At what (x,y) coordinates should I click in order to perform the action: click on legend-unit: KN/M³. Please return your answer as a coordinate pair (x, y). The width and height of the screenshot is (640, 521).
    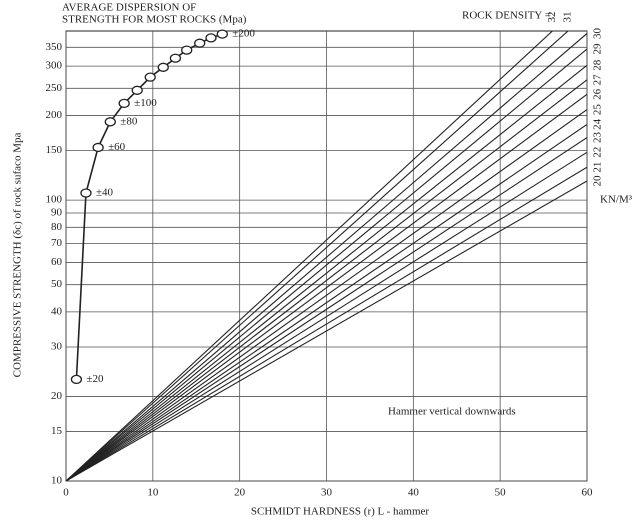
    Looking at the image, I should click on (616, 200).